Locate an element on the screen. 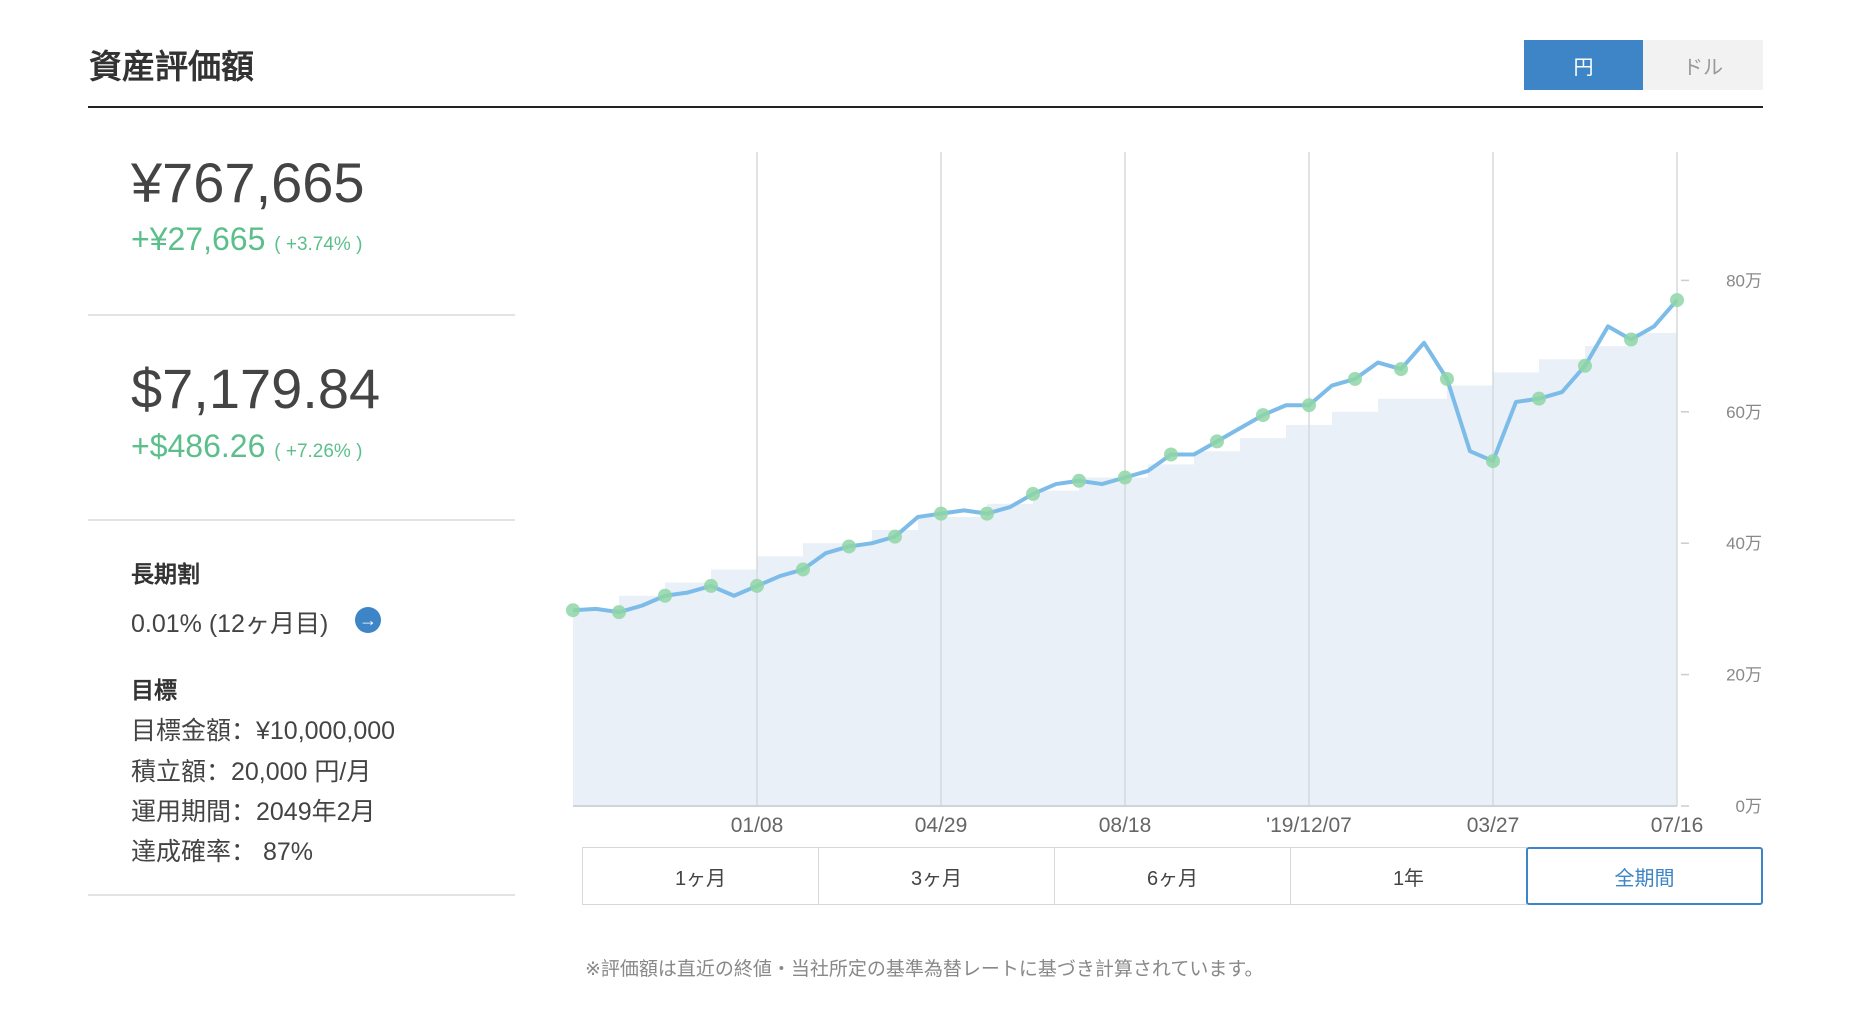  goal-label: 目標 is located at coordinates (154, 690).